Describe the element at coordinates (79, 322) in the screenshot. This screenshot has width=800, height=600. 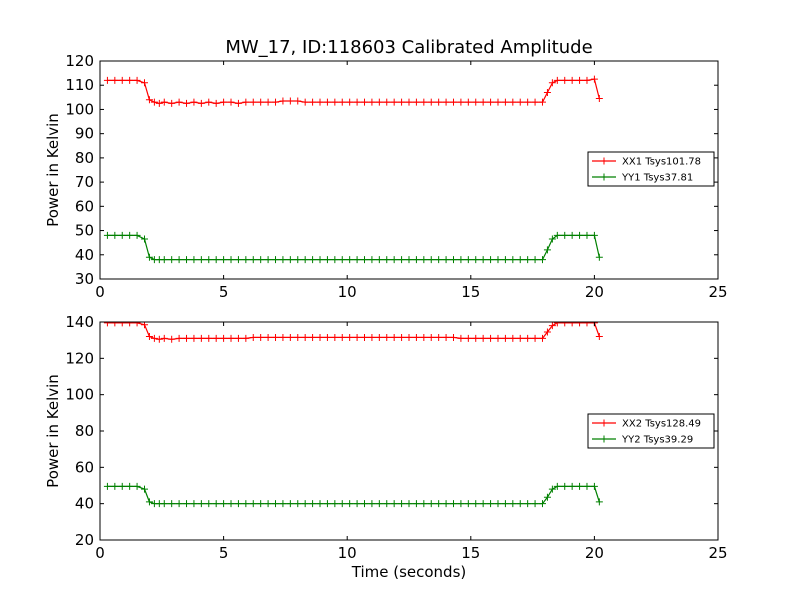
I see `y-tick-label: 140` at that location.